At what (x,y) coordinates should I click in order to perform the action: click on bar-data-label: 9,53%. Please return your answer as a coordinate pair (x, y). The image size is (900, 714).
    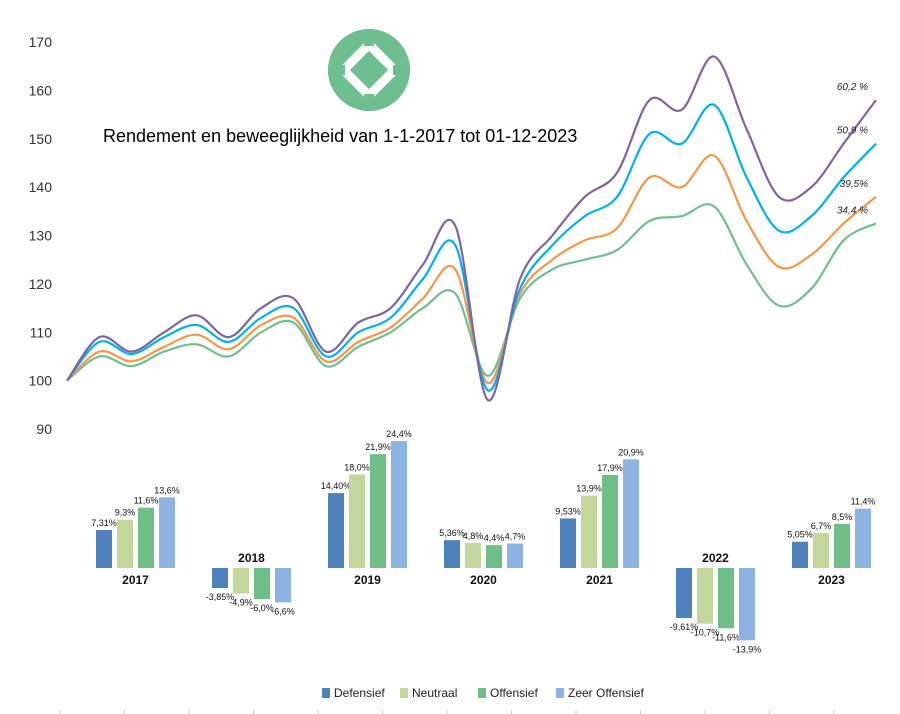
    Looking at the image, I should click on (568, 511).